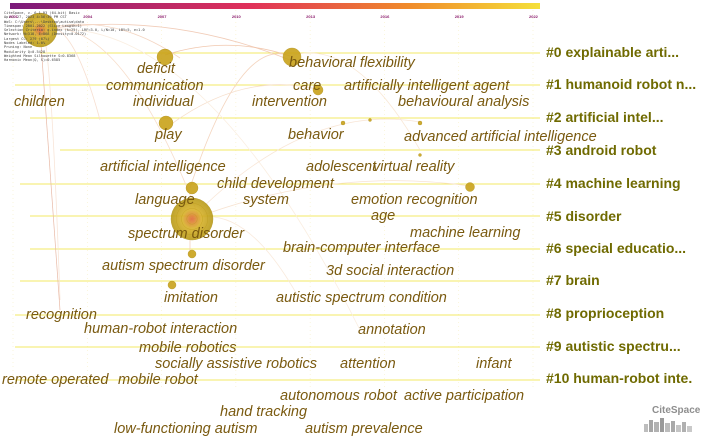  I want to click on keyword-label: imitation, so click(191, 298).